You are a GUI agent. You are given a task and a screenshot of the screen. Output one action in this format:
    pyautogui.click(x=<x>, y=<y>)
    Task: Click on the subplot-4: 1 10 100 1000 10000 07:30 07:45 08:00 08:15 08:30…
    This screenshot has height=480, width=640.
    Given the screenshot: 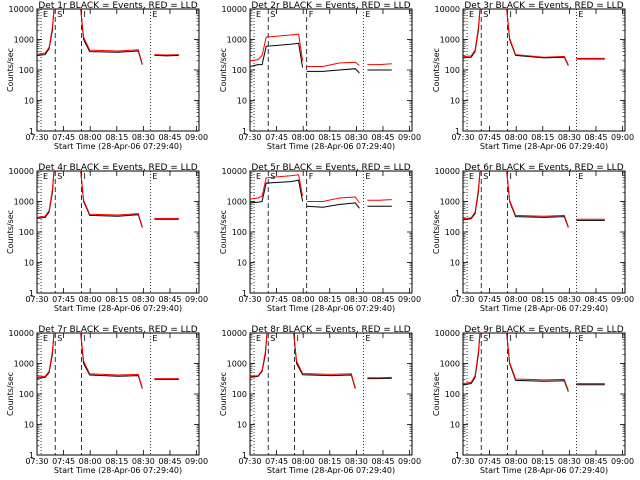 What is the action you would take?
    pyautogui.click(x=107, y=238)
    